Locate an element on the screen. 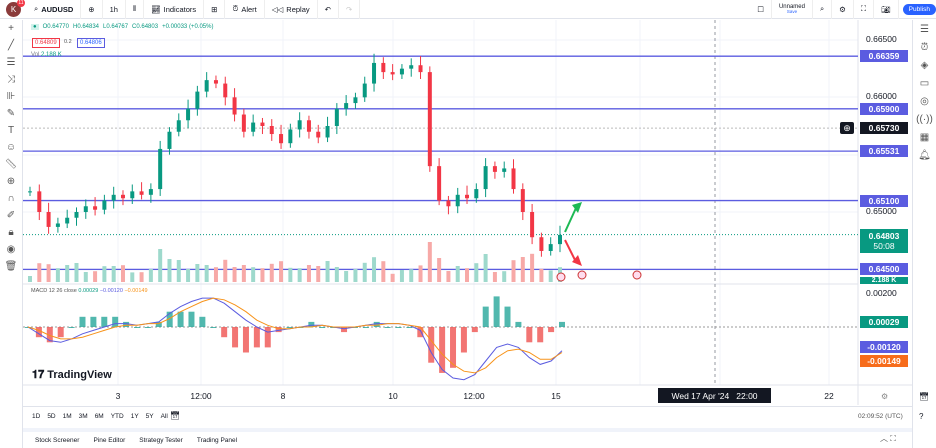  templates-icon: ⊞ is located at coordinates (215, 9).